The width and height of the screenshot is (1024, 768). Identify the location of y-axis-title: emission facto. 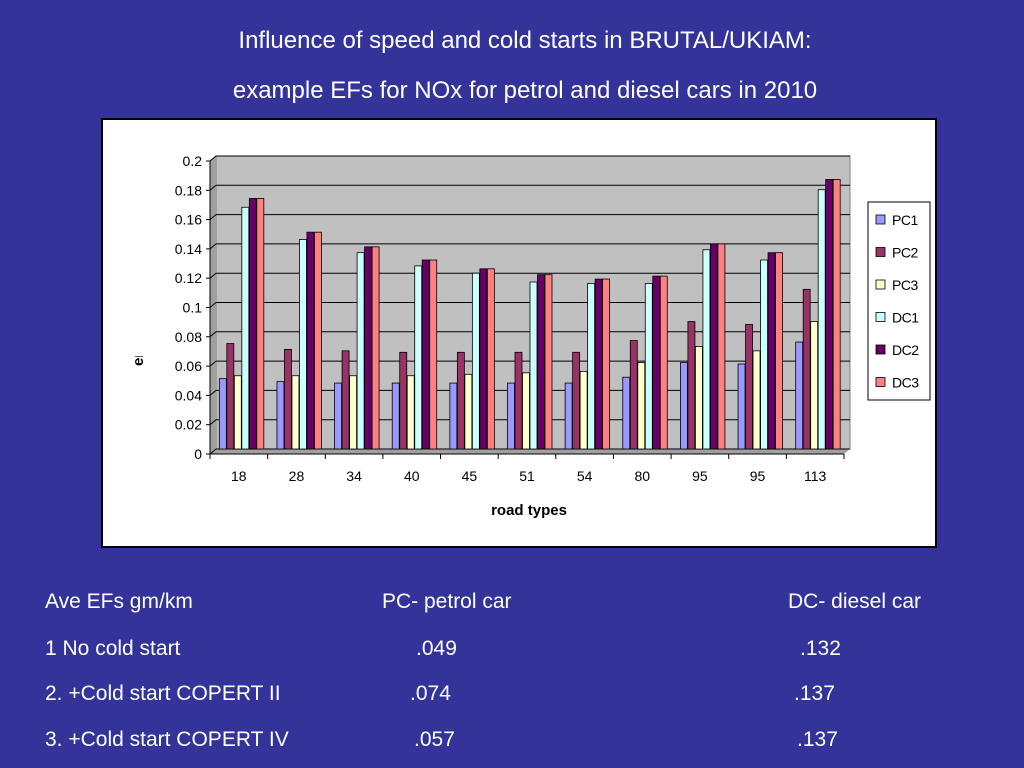
(138, 313).